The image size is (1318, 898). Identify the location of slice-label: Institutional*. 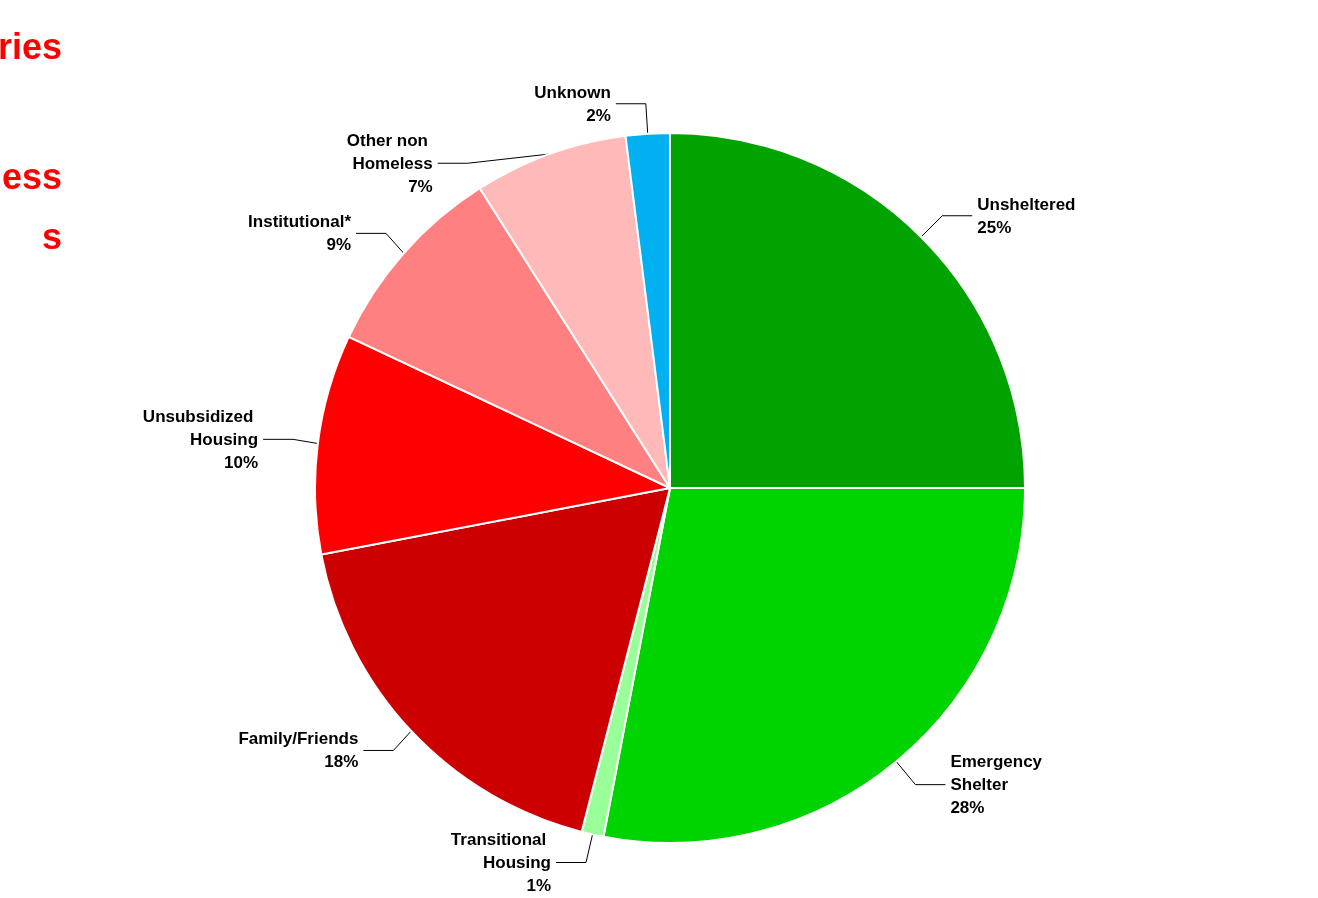
(300, 222).